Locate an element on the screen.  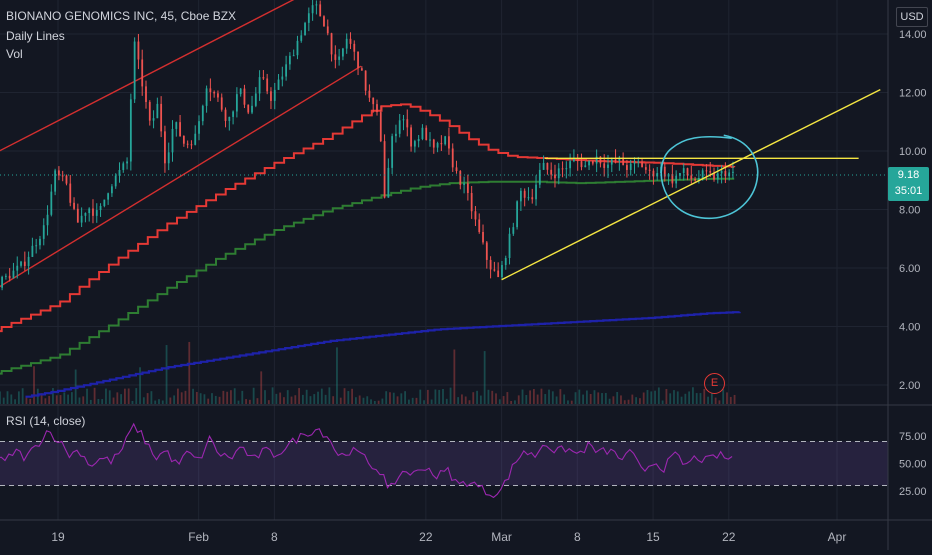
rising-support-trendline is located at coordinates (691, 184).